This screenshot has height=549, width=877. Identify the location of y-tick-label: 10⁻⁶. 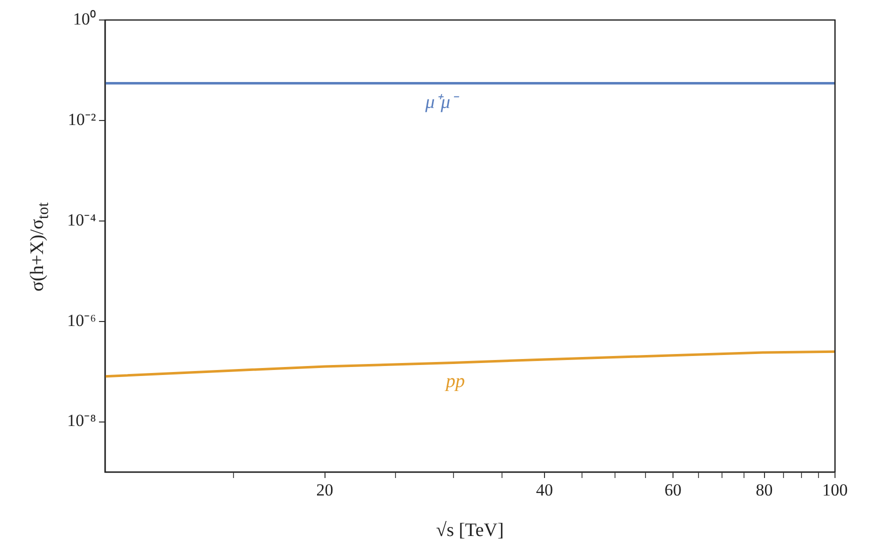
(81, 320).